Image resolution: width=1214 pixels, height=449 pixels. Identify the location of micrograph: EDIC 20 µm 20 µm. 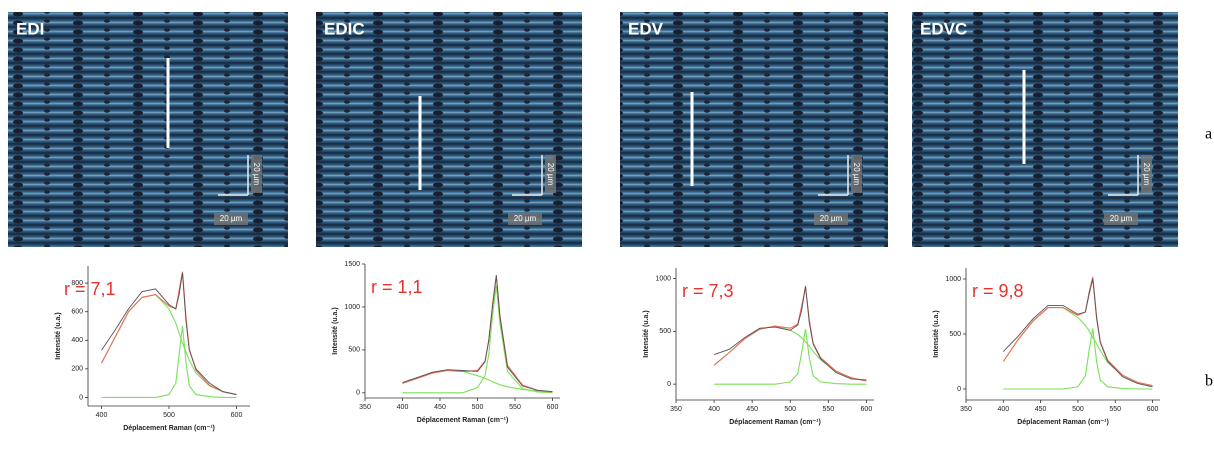
(449, 129).